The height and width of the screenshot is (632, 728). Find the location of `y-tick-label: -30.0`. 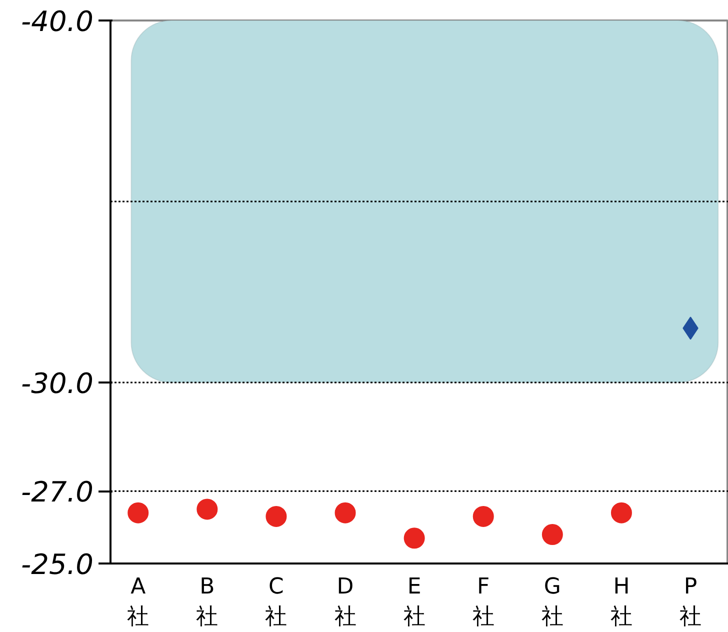

y-tick-label: -30.0 is located at coordinates (57, 383).